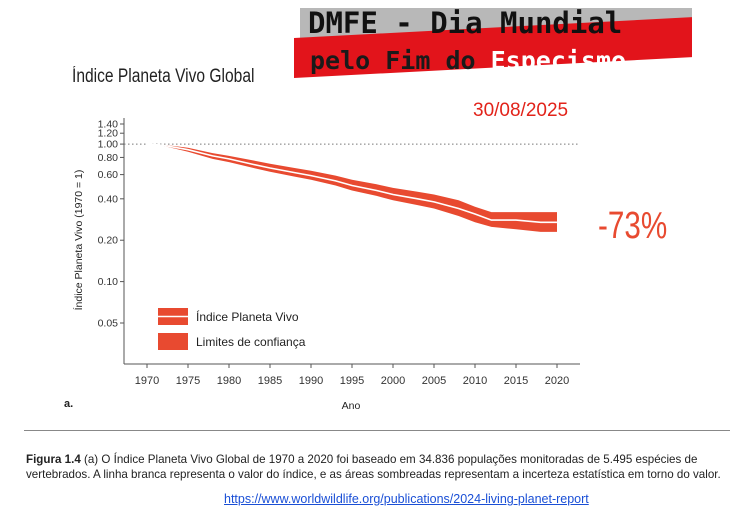  What do you see at coordinates (400, 60) in the screenshot?
I see `banner-line2-prefix: pelo Fim do` at bounding box center [400, 60].